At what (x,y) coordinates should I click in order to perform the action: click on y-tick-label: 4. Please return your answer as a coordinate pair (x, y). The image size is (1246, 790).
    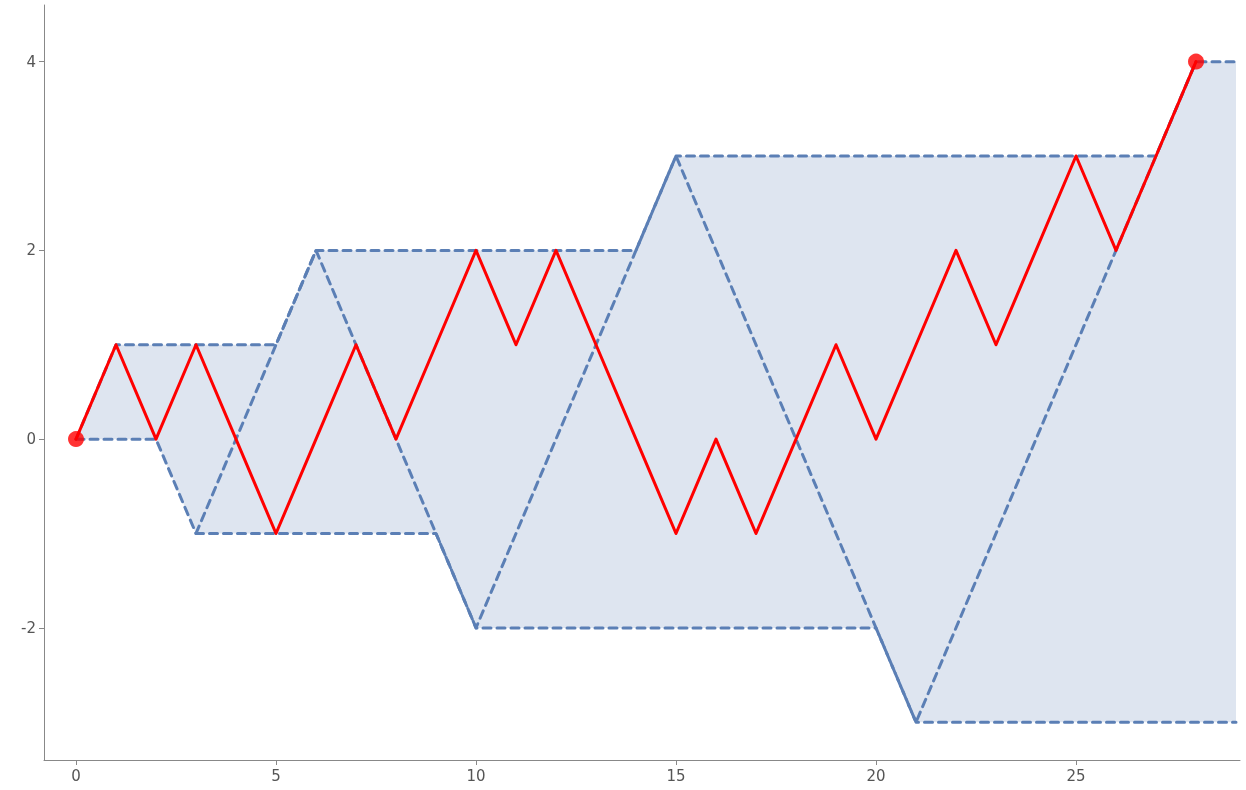
    Looking at the image, I should click on (31, 61).